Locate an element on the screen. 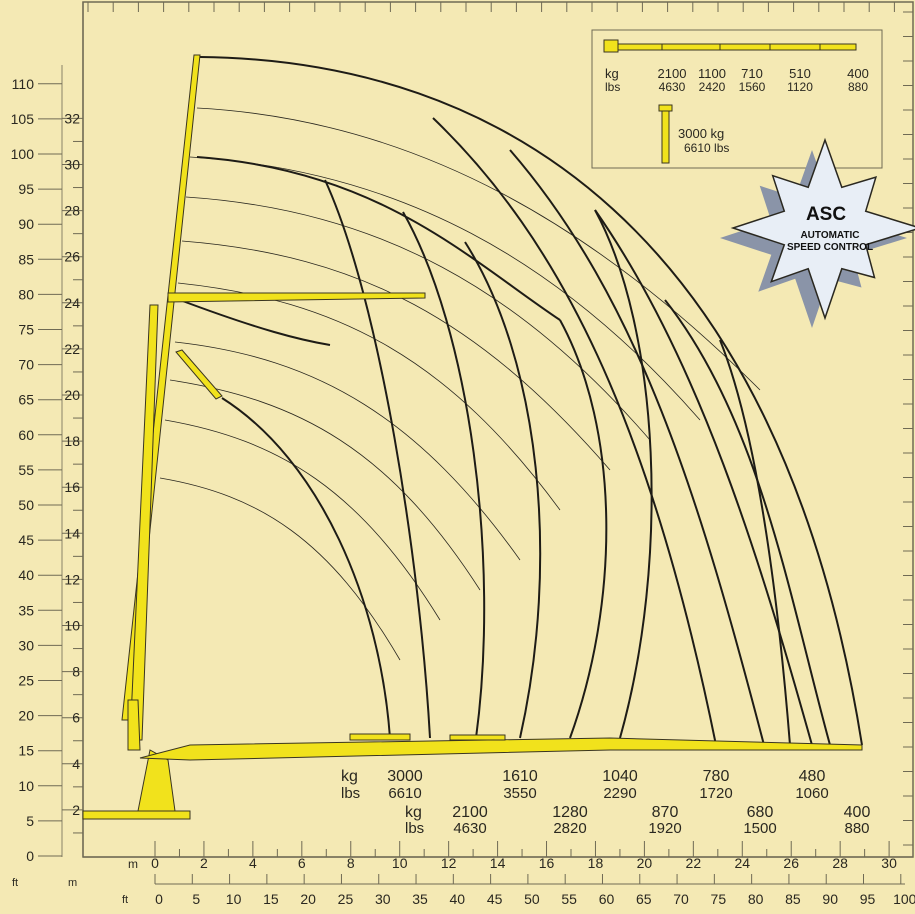 The image size is (915, 914). m-tick-label: 18 is located at coordinates (72, 441).